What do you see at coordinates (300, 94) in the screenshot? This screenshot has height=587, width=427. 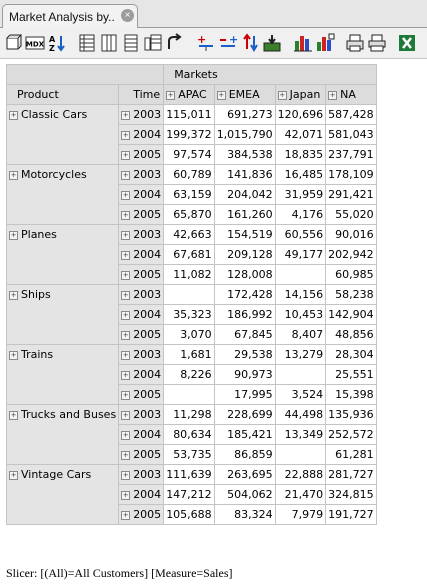 I see `column-header-japan: + Japan` at bounding box center [300, 94].